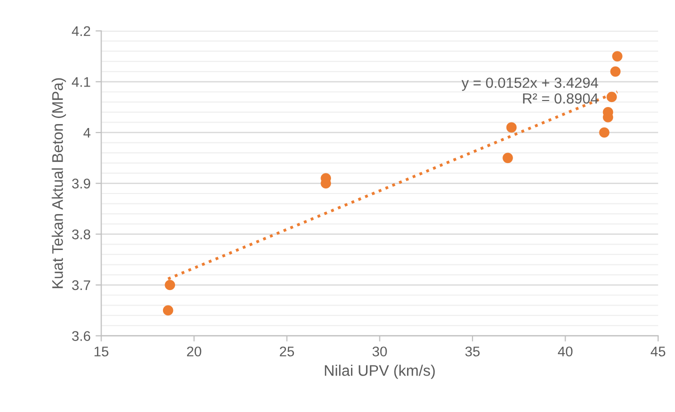  I want to click on y-axis-title: Kuat Tekan Aktual Beton (MPa), so click(59, 183).